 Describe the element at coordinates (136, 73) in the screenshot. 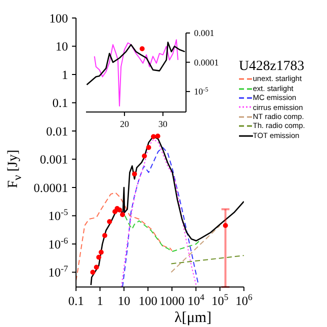

I see `line-series` at that location.